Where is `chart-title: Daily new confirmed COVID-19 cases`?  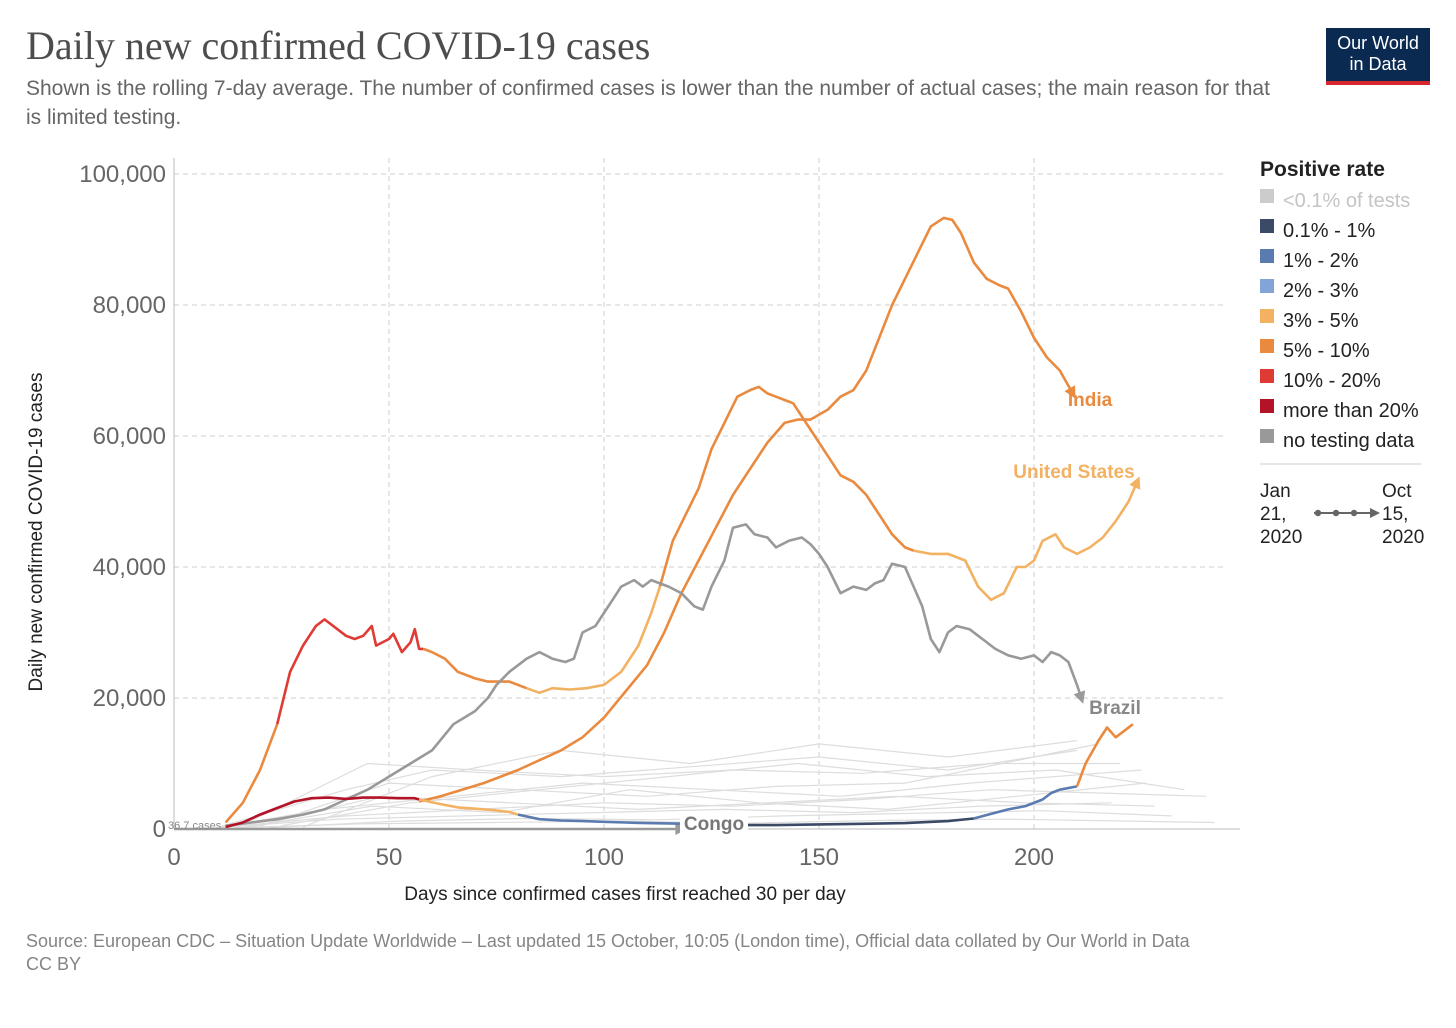
chart-title: Daily new confirmed COVID-19 cases is located at coordinates (338, 45).